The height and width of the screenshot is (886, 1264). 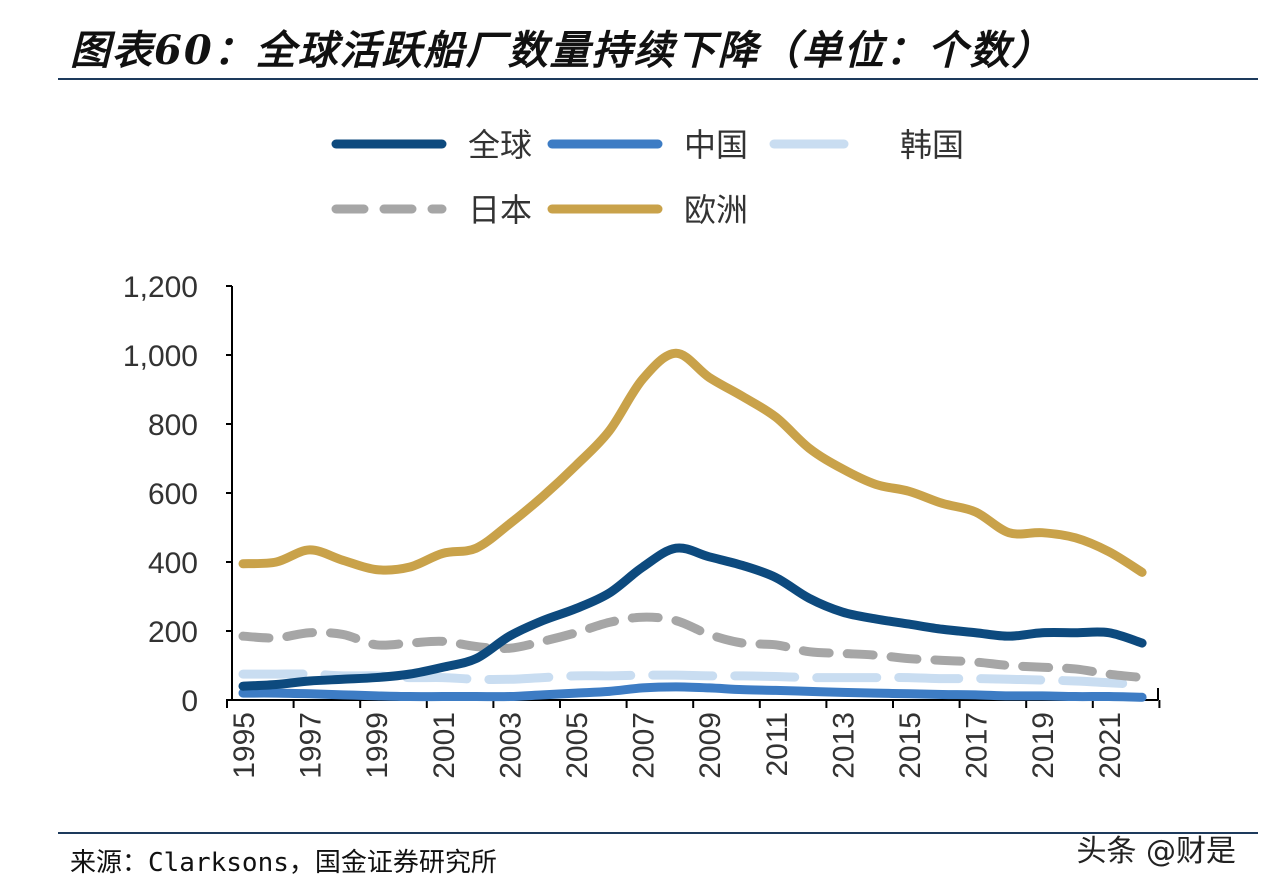 What do you see at coordinates (658, 833) in the screenshot?
I see `footer-divider` at bounding box center [658, 833].